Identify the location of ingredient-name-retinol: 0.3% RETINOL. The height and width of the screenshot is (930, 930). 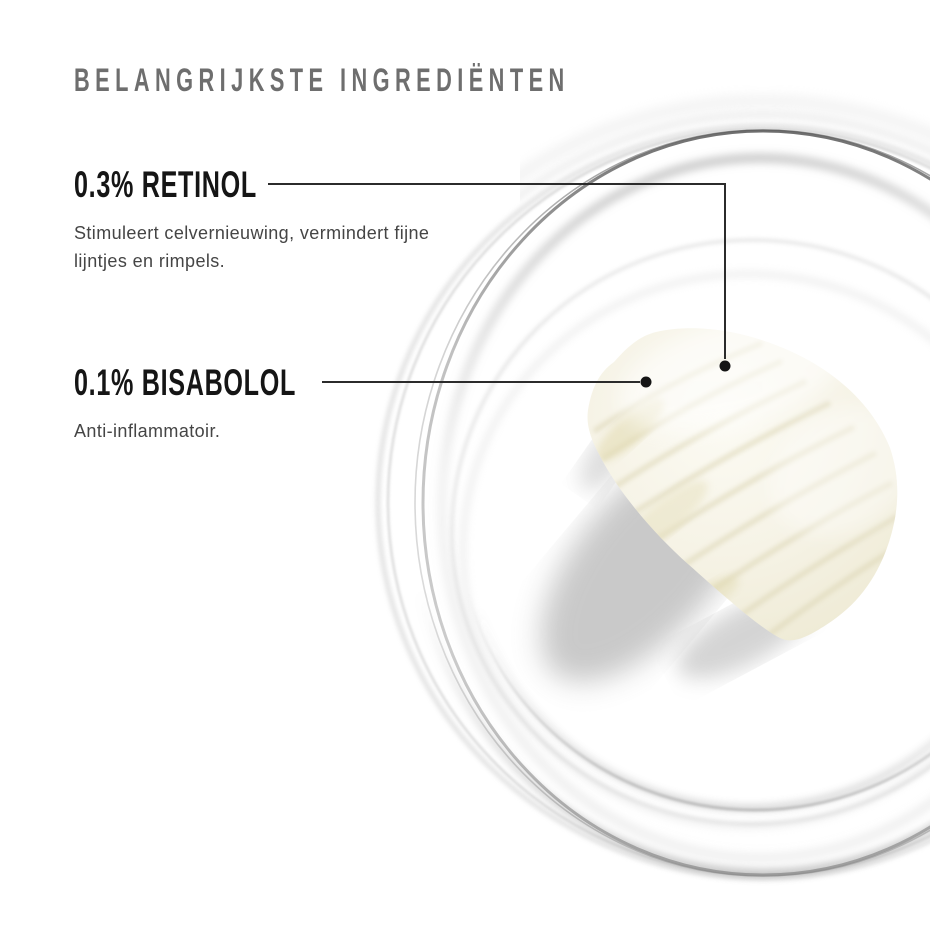
(165, 184).